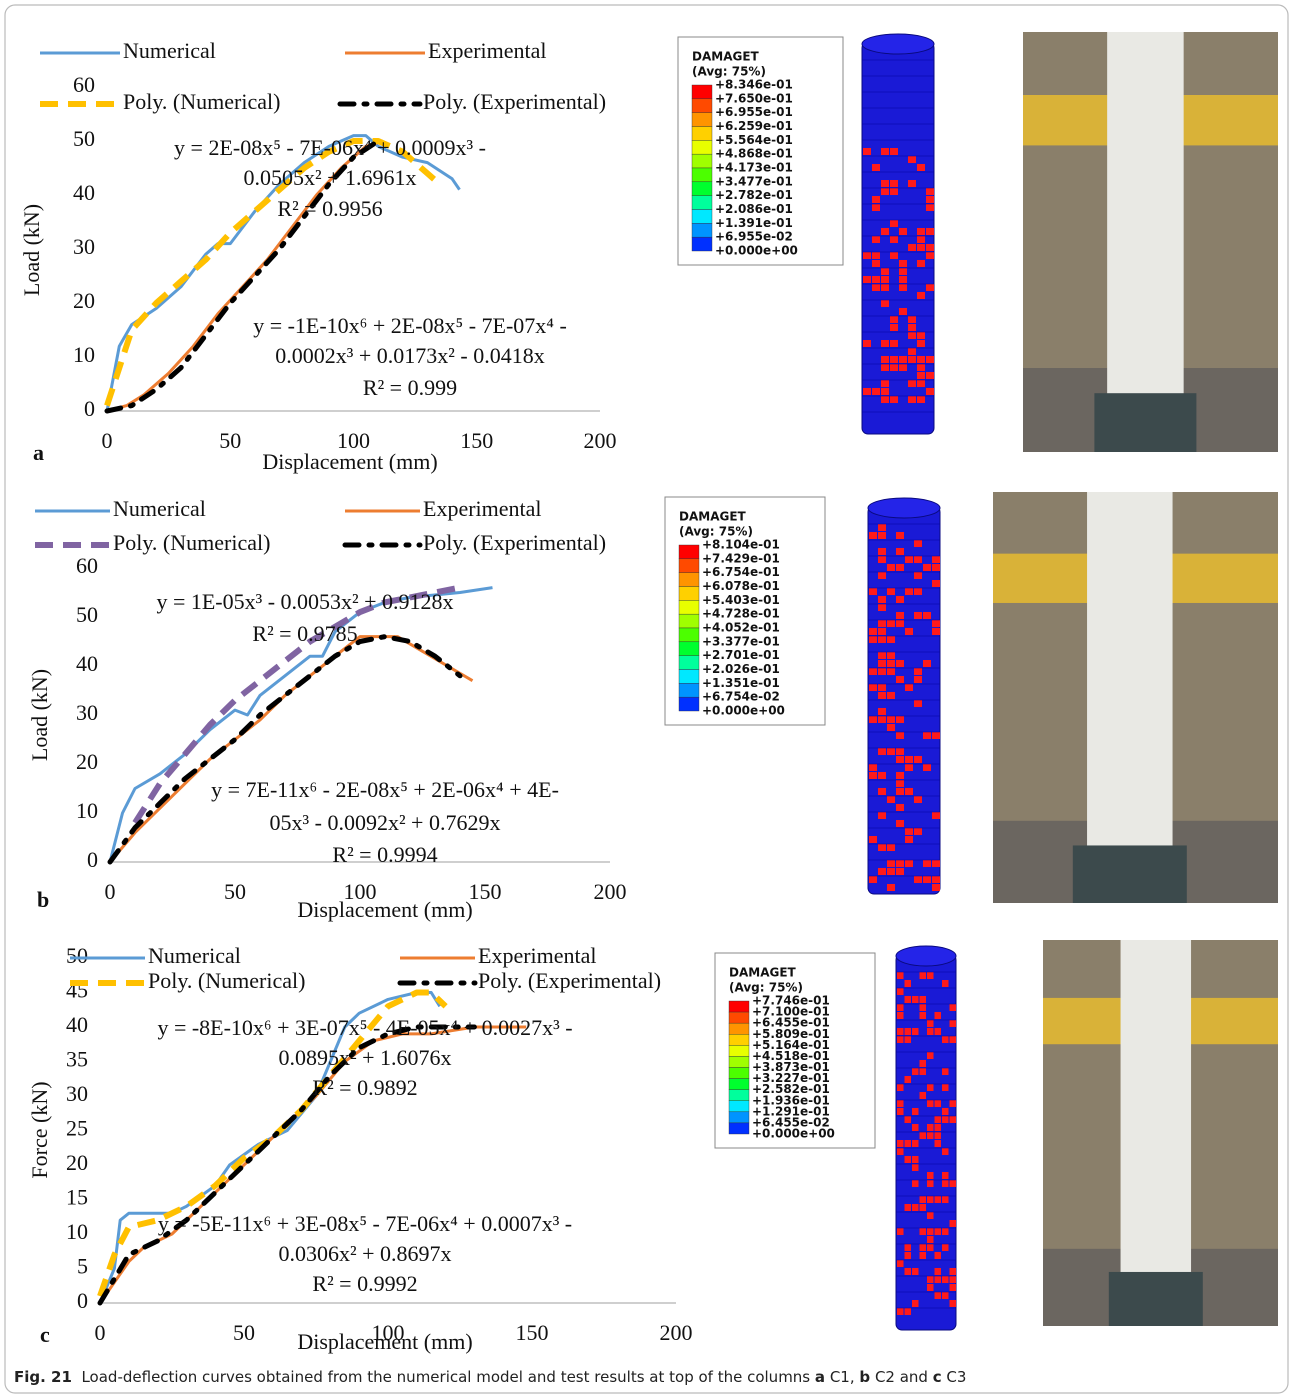  Describe the element at coordinates (485, 891) in the screenshot. I see `x-tick-label: 150` at that location.